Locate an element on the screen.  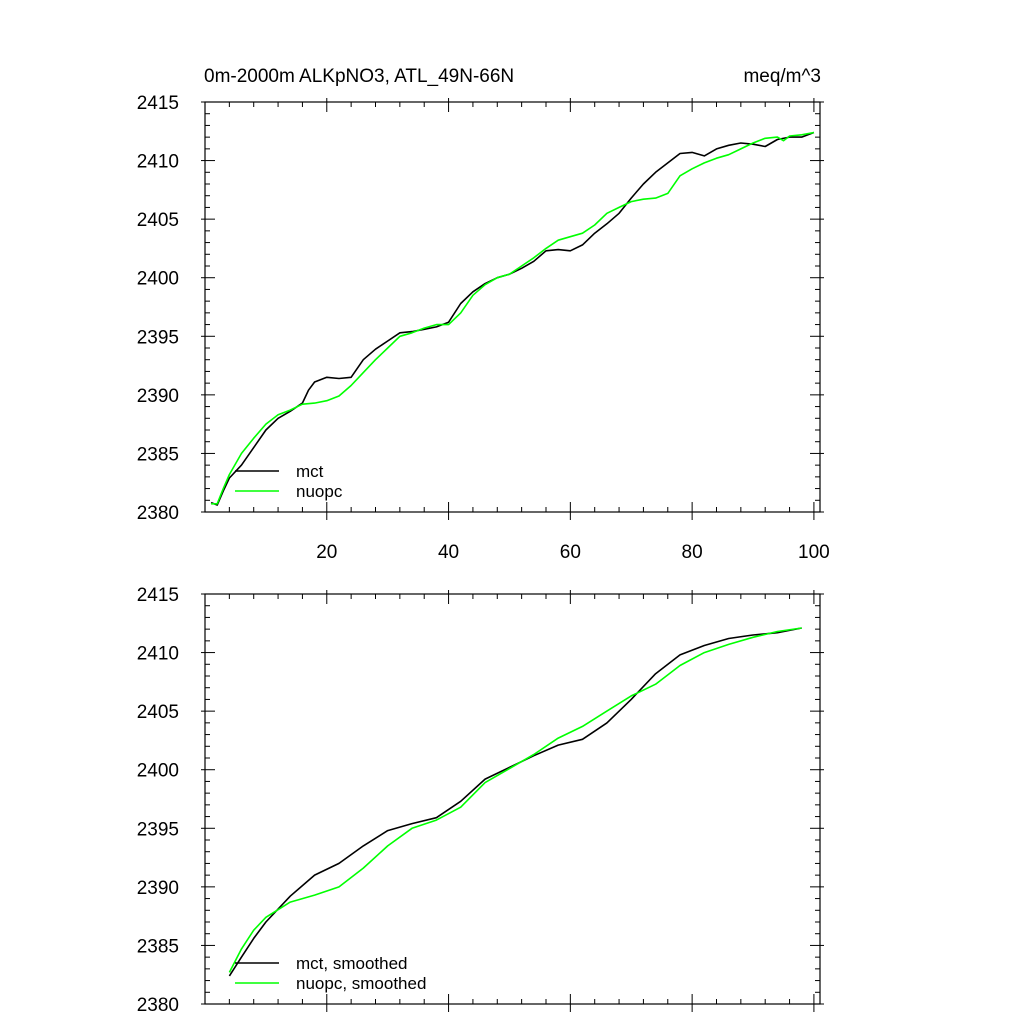
legend-label: mct, smoothed is located at coordinates (352, 963).